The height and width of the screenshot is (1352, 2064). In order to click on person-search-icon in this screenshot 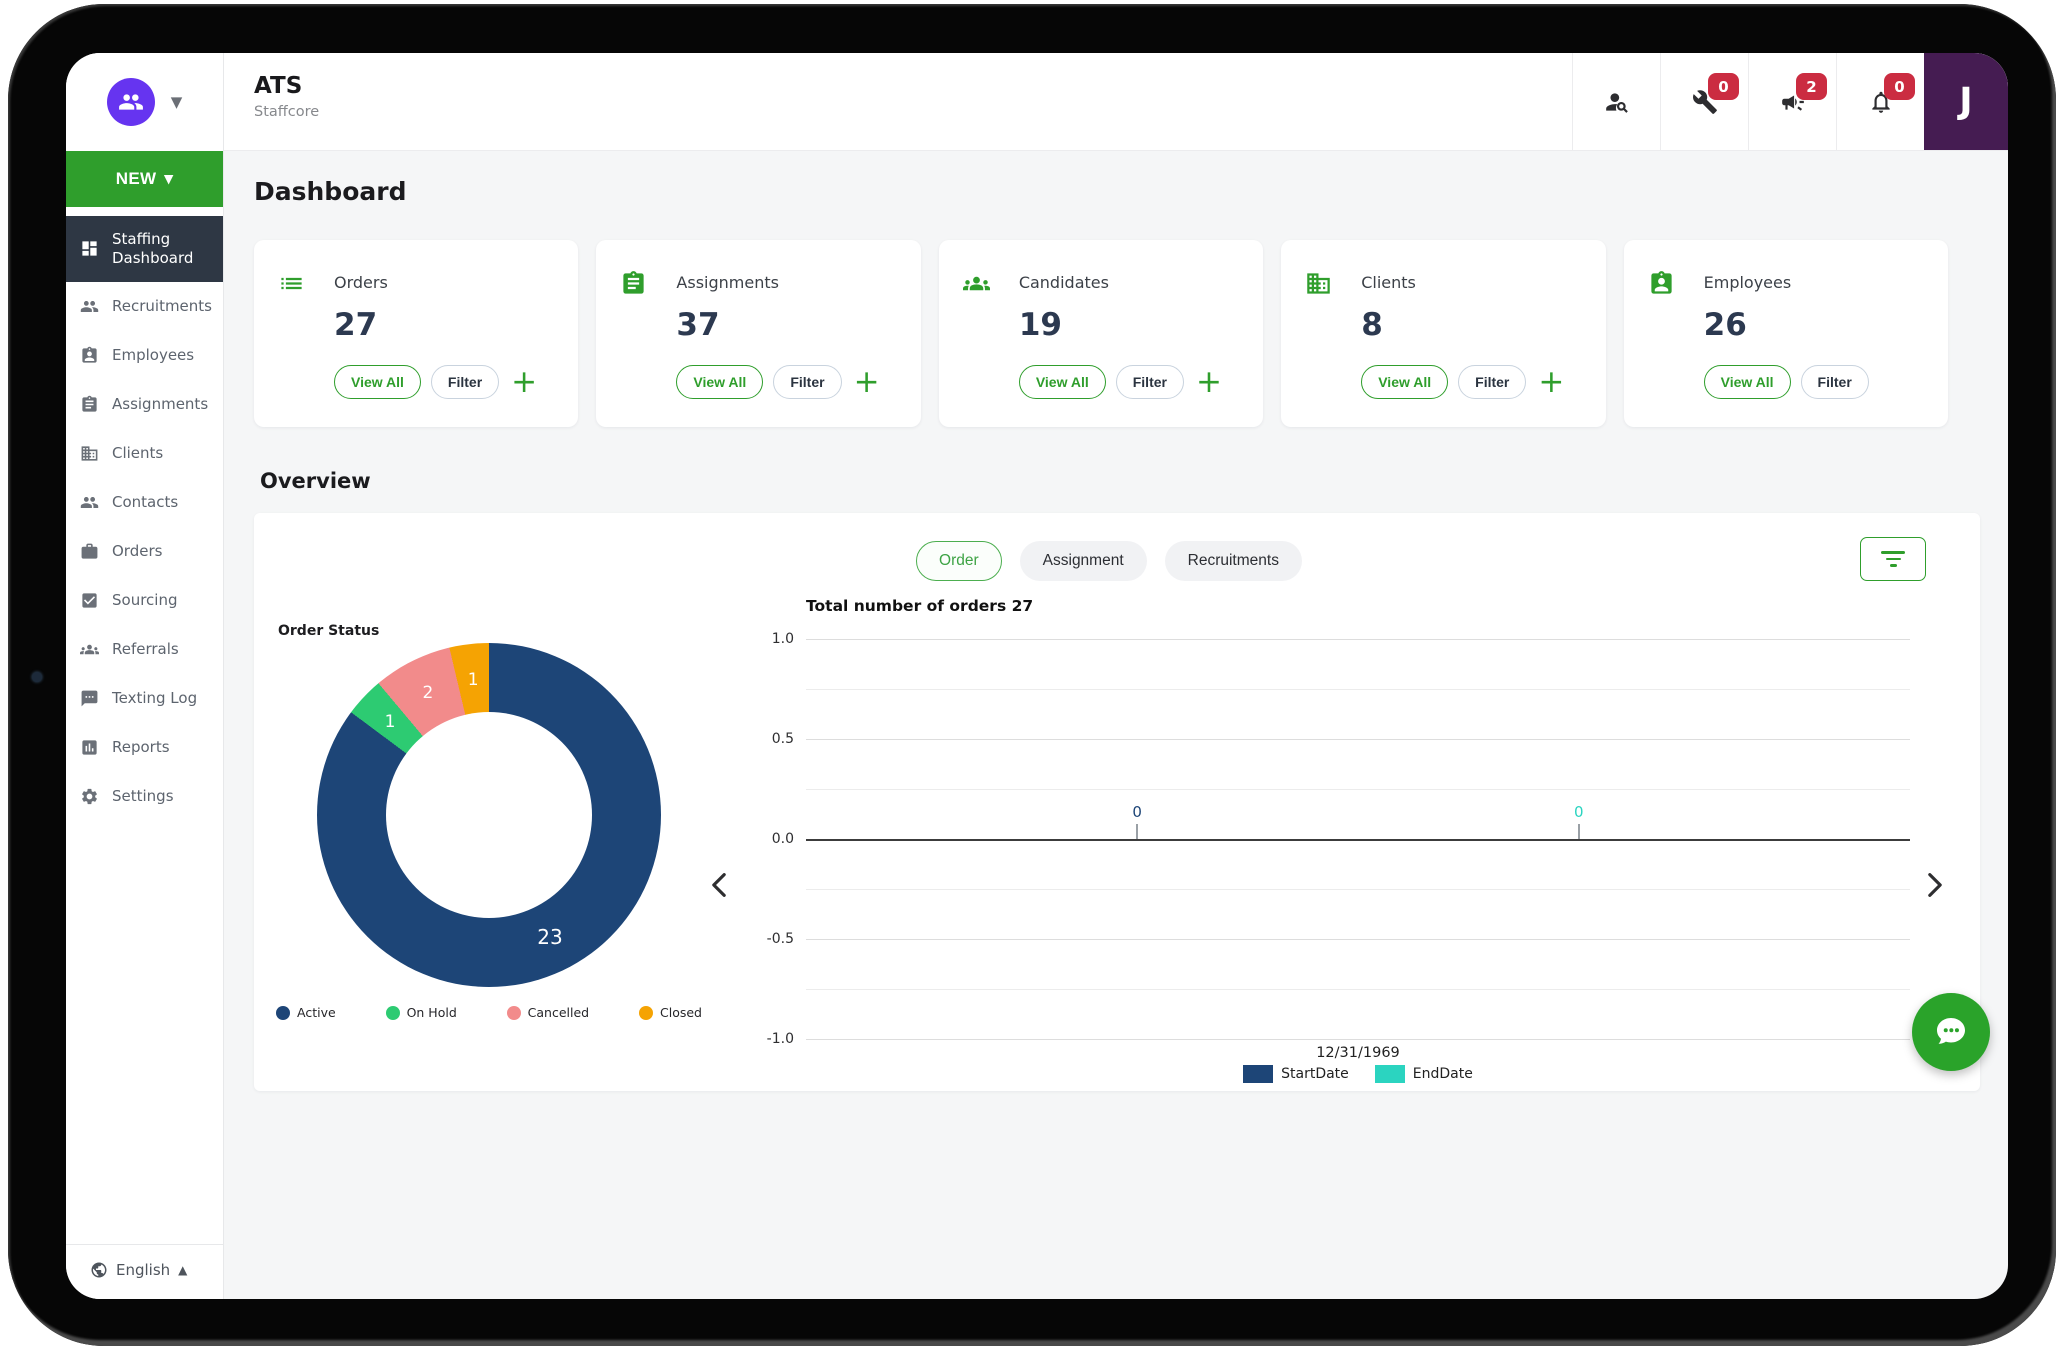, I will do `click(1616, 102)`.